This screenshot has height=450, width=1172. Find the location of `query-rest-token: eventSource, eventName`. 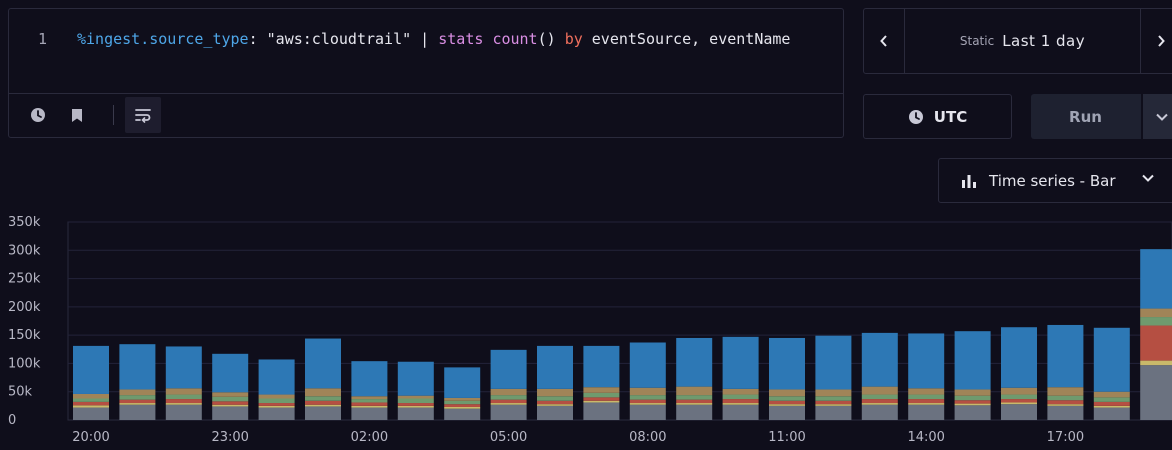

query-rest-token: eventSource, eventName is located at coordinates (686, 39).